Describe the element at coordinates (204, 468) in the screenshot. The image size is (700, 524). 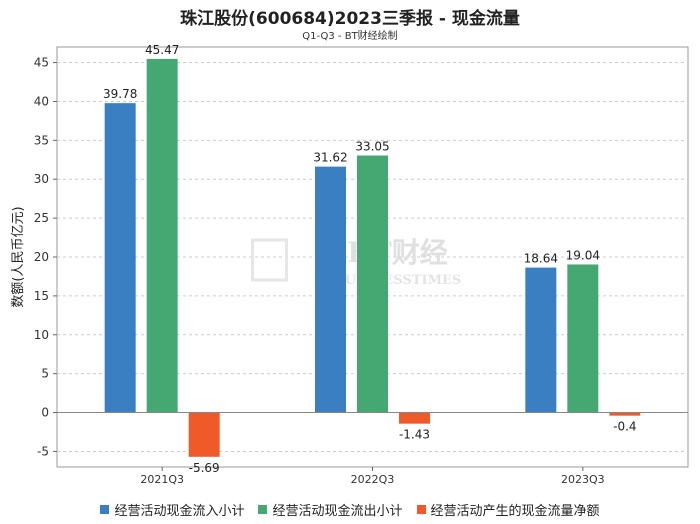
I see `data-label: -5.69` at that location.